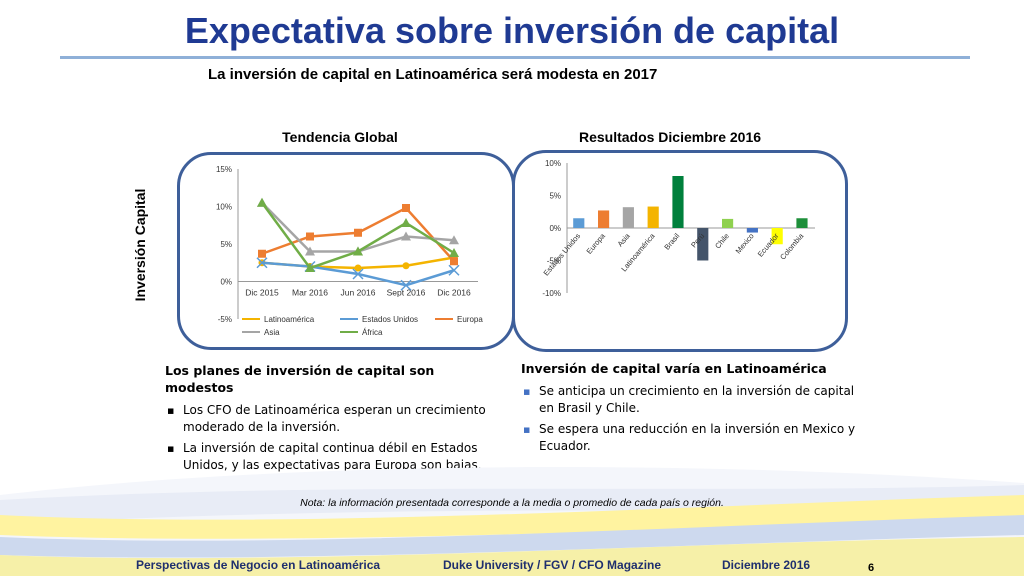 The height and width of the screenshot is (576, 1024). Describe the element at coordinates (623, 240) in the screenshot. I see `x-tick-label: Asia` at that location.